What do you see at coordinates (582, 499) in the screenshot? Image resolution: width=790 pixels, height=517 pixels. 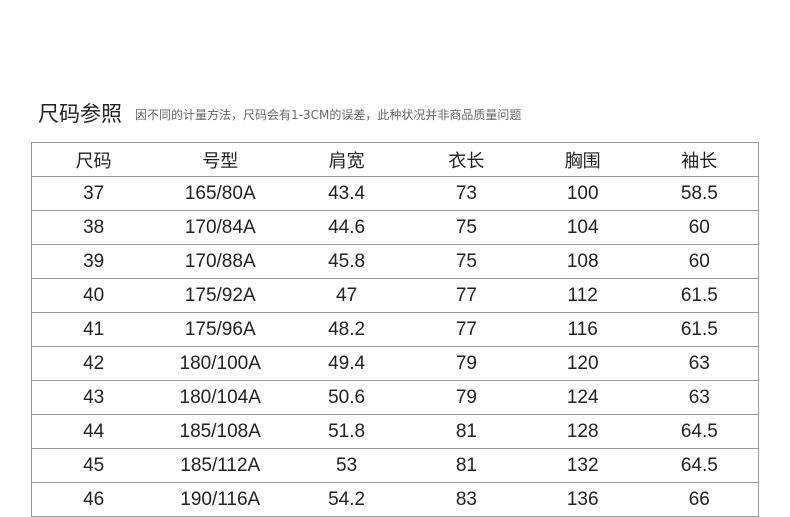 I see `table-cell: 136` at bounding box center [582, 499].